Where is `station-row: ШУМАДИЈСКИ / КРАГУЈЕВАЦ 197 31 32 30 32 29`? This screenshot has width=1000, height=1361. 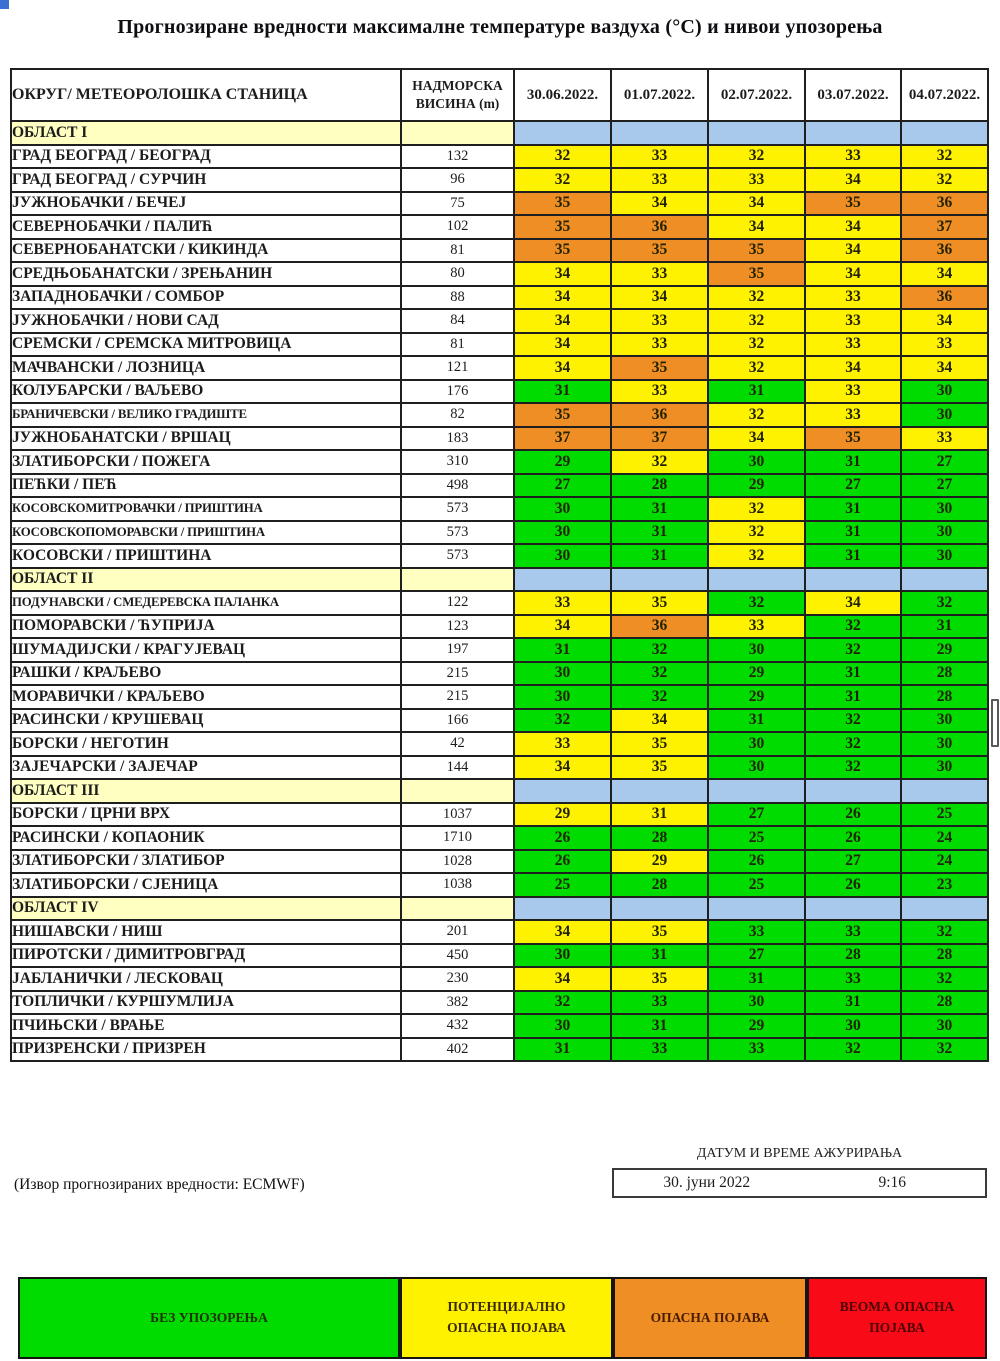 station-row: ШУМАДИЈСКИ / КРАГУЈЕВАЦ 197 31 32 30 32 29 is located at coordinates (499, 650).